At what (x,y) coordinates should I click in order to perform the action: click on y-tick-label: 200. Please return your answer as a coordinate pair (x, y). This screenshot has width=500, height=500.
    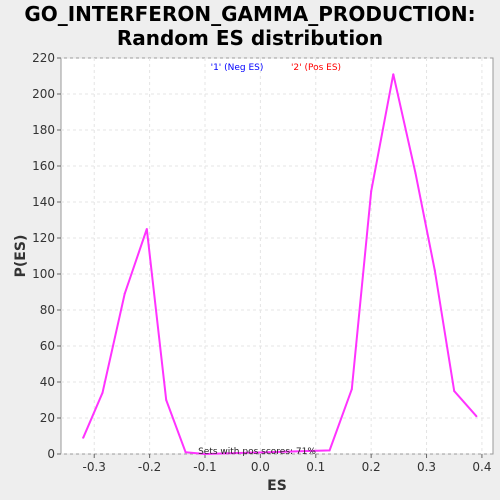
    Looking at the image, I should click on (43, 94).